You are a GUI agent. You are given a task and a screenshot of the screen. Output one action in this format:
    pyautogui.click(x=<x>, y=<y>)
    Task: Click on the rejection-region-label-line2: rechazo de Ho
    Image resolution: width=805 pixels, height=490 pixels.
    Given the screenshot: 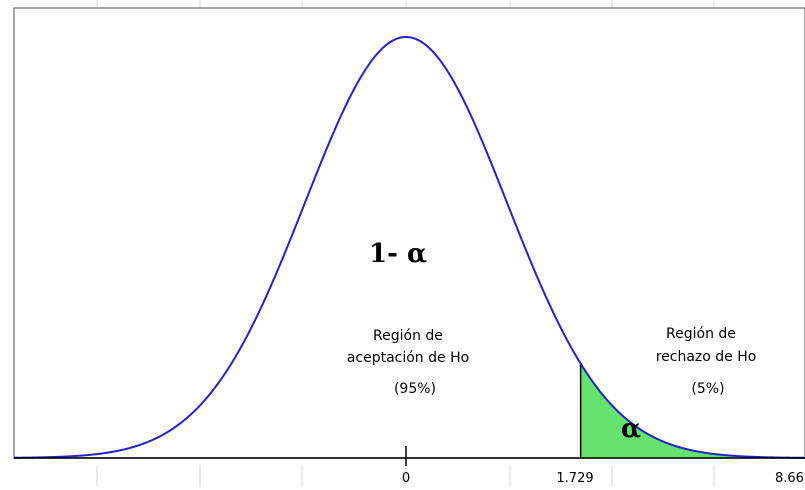 What is the action you would take?
    pyautogui.click(x=706, y=357)
    